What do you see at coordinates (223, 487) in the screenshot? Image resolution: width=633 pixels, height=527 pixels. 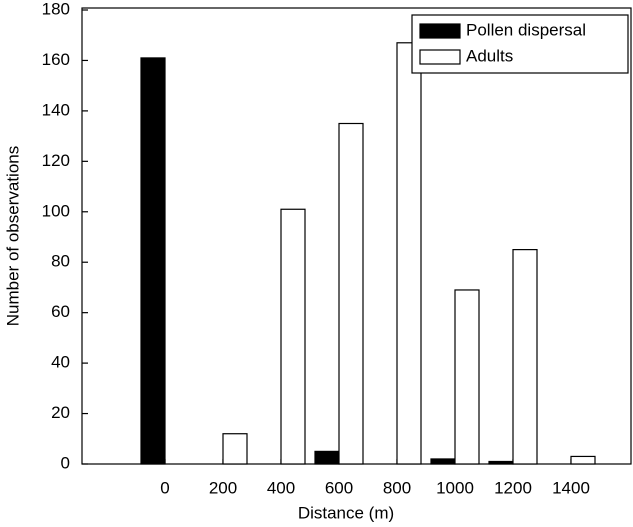 I see `x-tick-label: 200` at bounding box center [223, 487].